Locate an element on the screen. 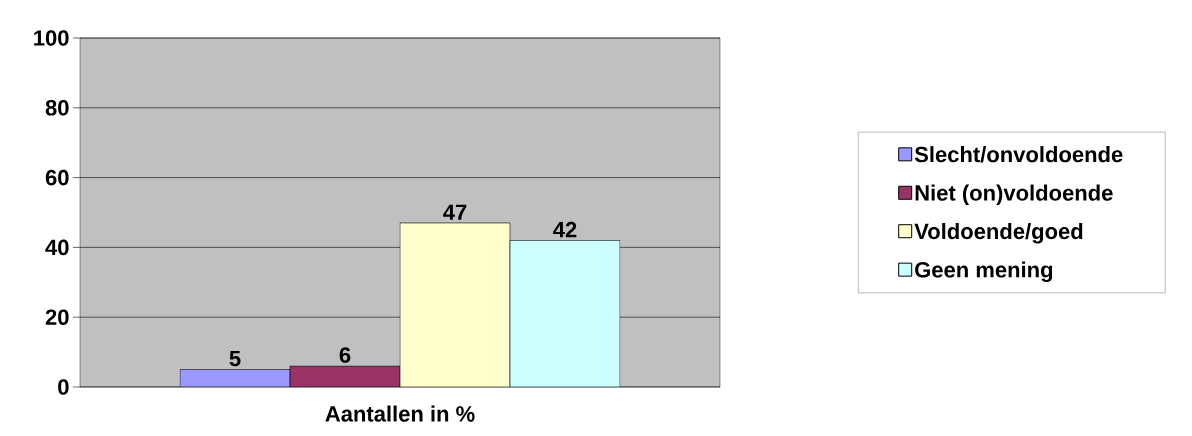 Image resolution: width=1192 pixels, height=436 pixels. y-tick-label: 60 is located at coordinates (57, 177).